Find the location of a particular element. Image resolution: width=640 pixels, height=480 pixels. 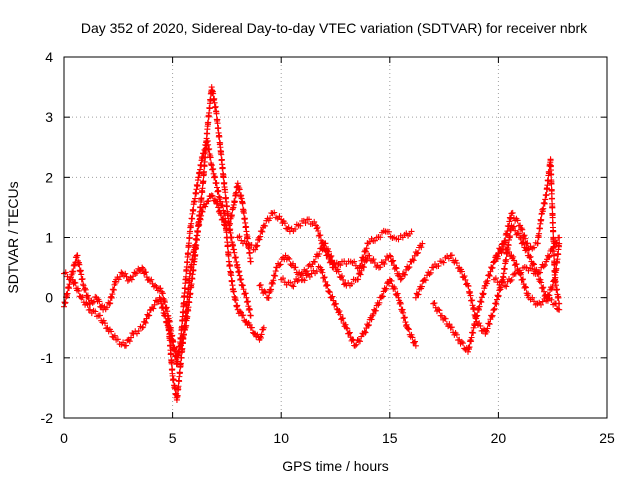

y-tick-label: 3 is located at coordinates (49, 117).